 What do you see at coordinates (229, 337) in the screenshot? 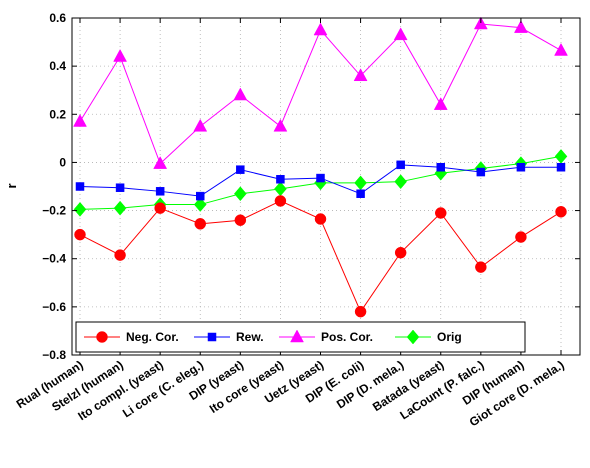
I see `legend-entry-rew: Rew.` at bounding box center [229, 337].